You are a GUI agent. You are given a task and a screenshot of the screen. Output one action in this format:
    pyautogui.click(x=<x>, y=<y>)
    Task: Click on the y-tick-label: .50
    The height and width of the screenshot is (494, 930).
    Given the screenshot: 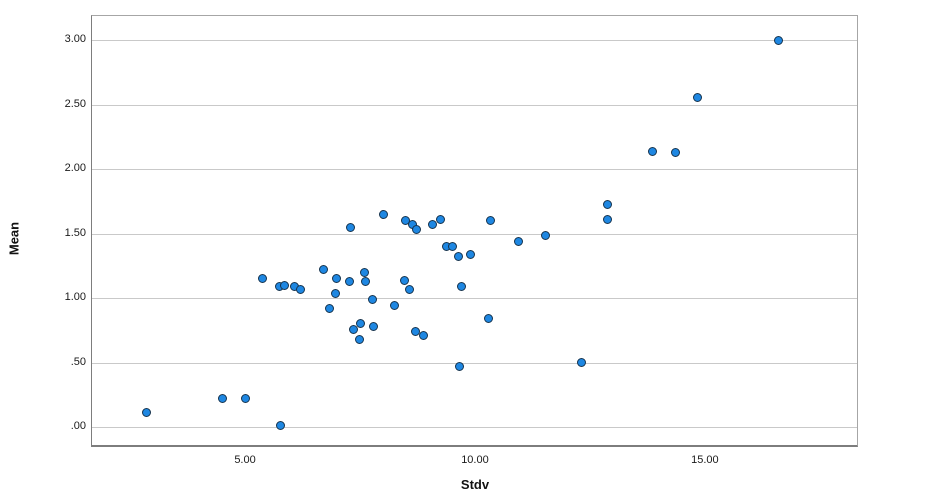 What is the action you would take?
    pyautogui.click(x=78, y=361)
    